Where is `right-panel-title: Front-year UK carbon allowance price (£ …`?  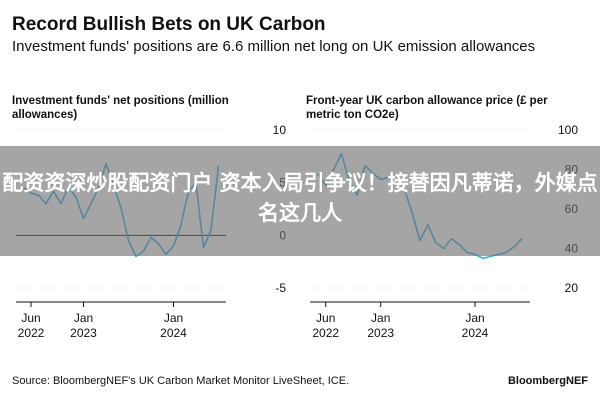
right-panel-title: Front-year UK carbon allowance price (£ … is located at coordinates (427, 108).